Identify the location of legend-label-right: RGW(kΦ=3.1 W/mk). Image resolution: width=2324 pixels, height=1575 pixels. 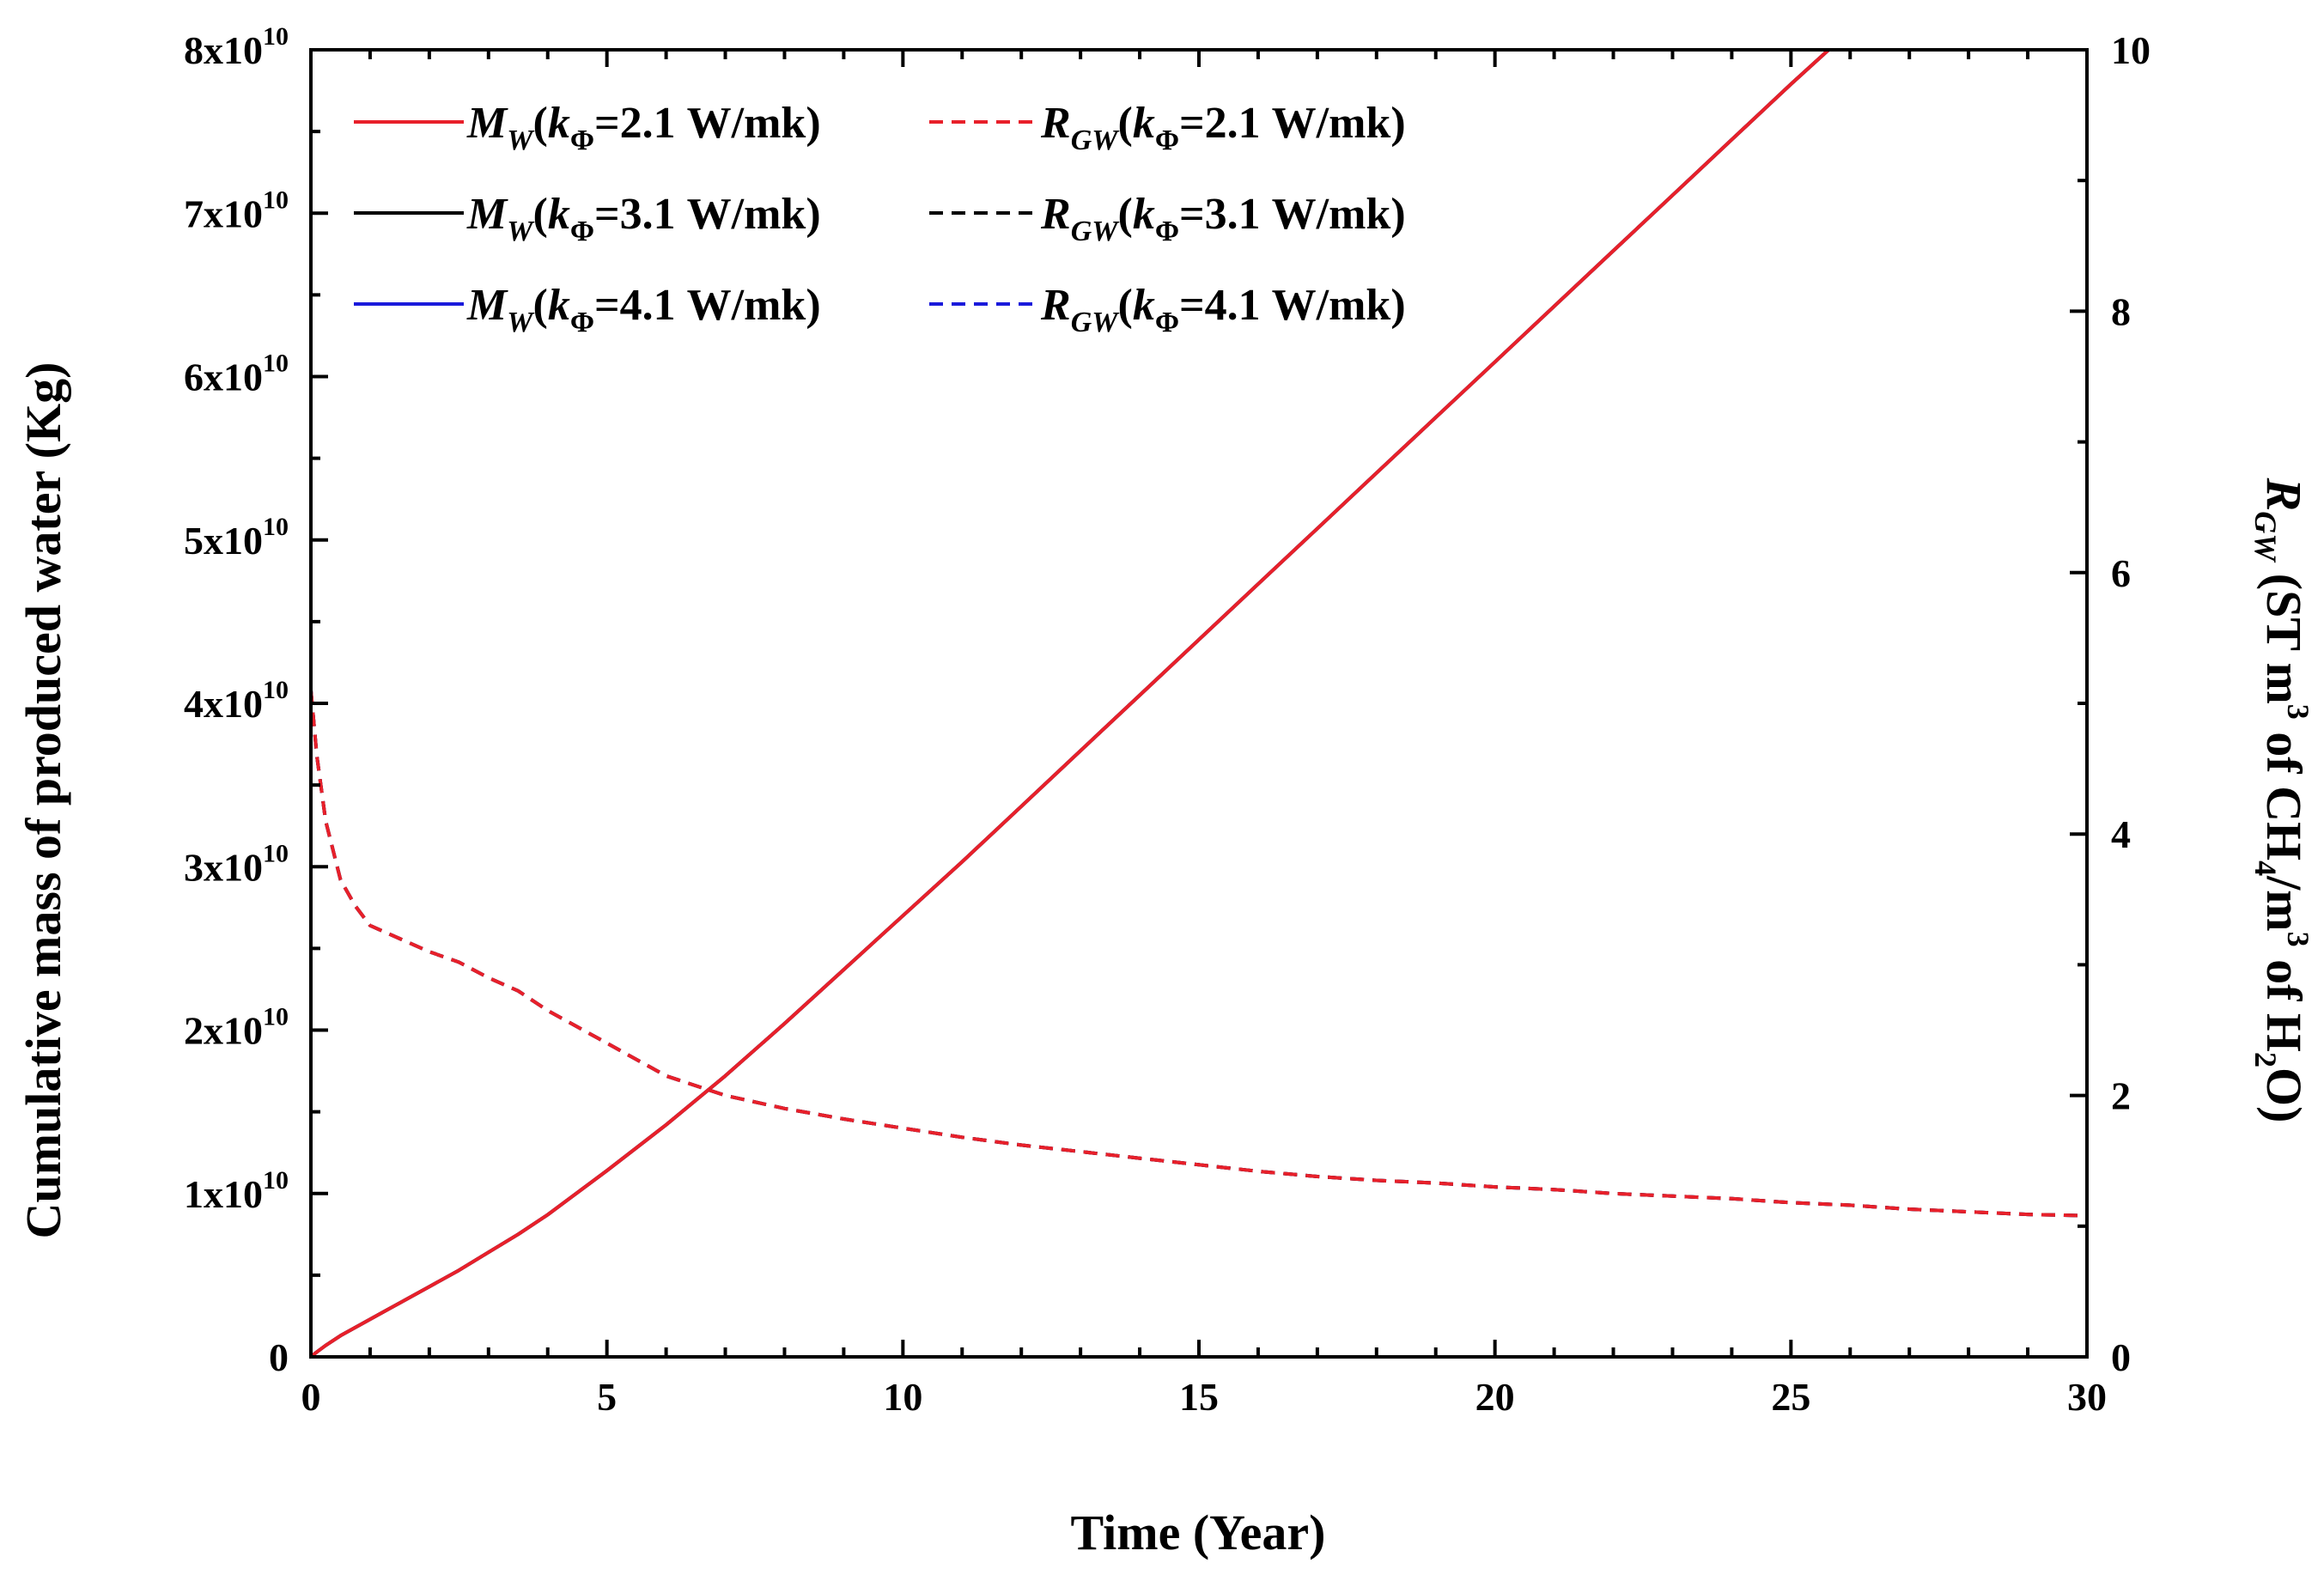
(1223, 218).